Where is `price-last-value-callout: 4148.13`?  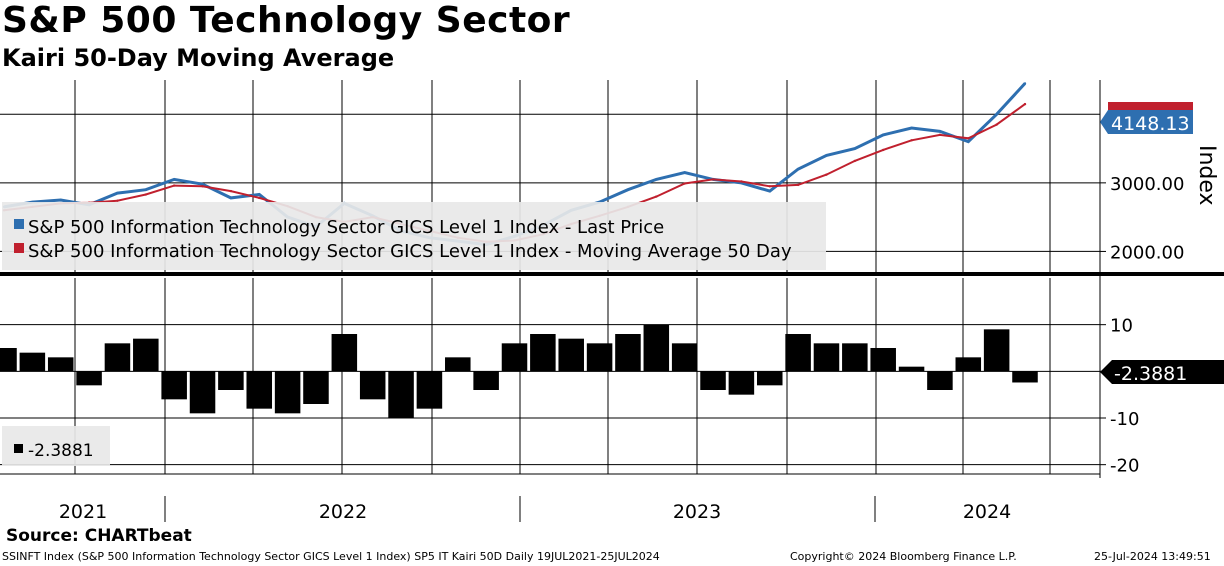 price-last-value-callout: 4148.13 is located at coordinates (1146, 118).